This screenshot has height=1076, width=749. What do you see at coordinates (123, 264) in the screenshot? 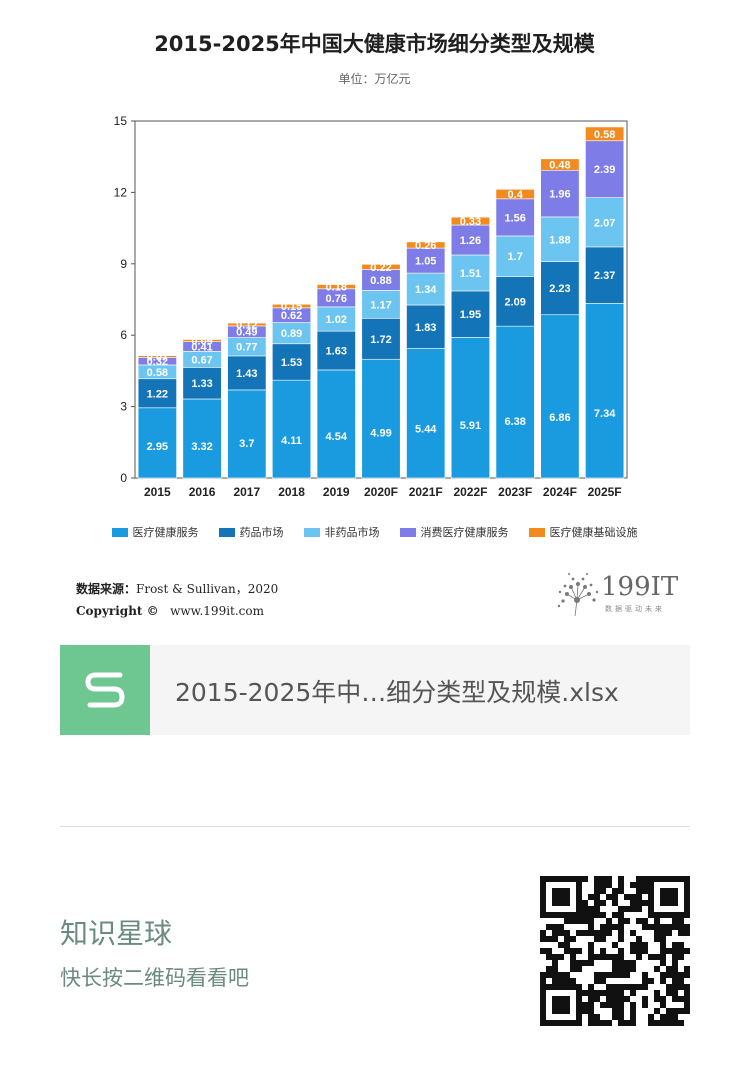
I see `y-tick-label: 9` at bounding box center [123, 264].